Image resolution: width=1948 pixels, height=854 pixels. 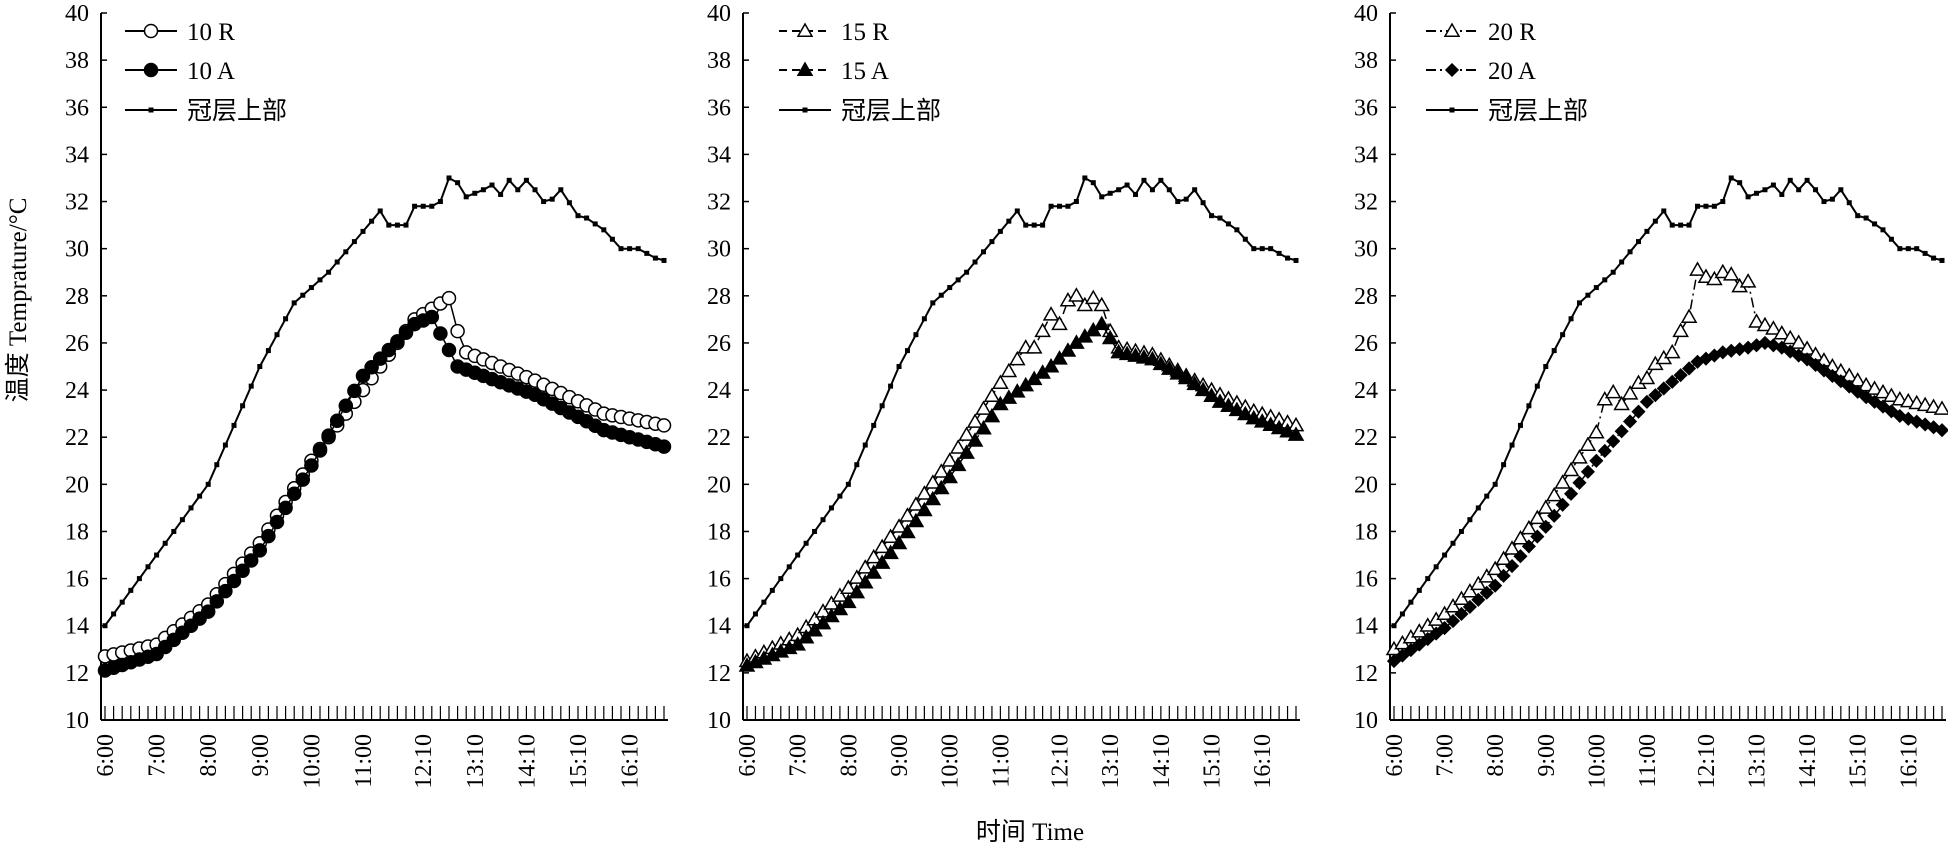 What do you see at coordinates (1366, 674) in the screenshot?
I see `y-tick-label: 12` at bounding box center [1366, 674].